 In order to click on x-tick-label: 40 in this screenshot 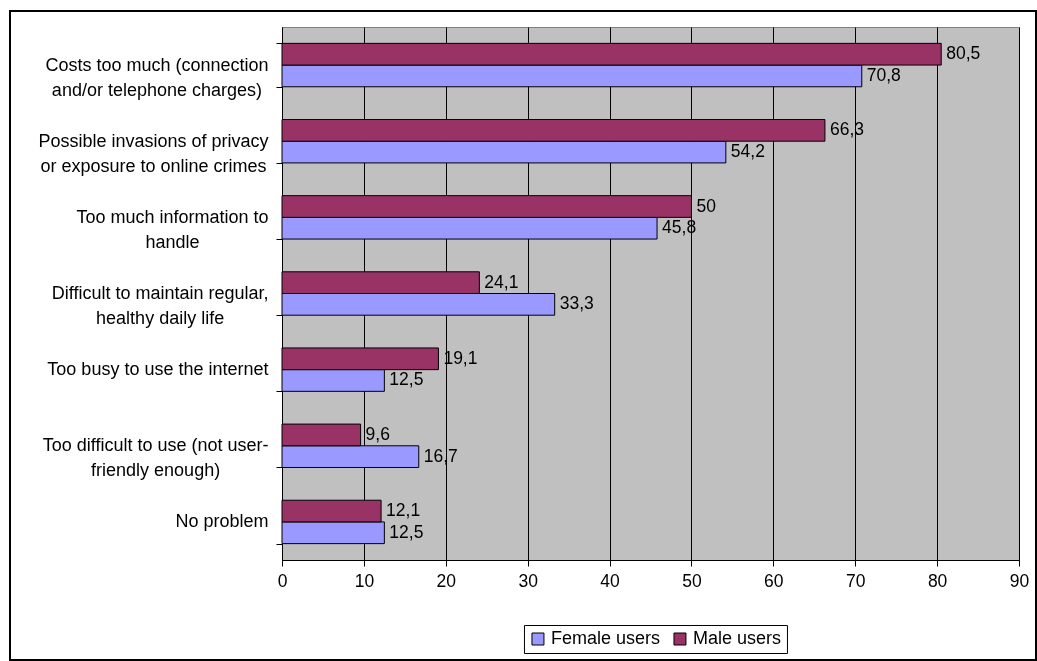, I will do `click(610, 580)`.